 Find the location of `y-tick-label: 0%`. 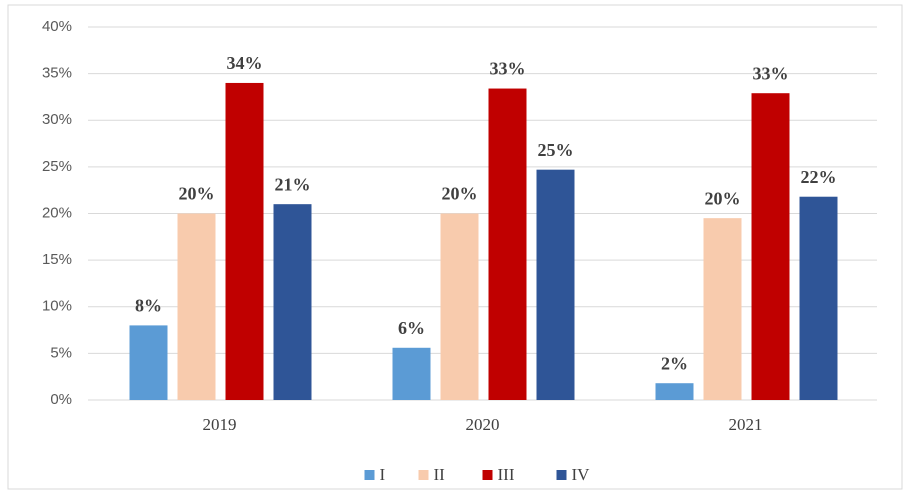

y-tick-label: 0% is located at coordinates (61, 399).